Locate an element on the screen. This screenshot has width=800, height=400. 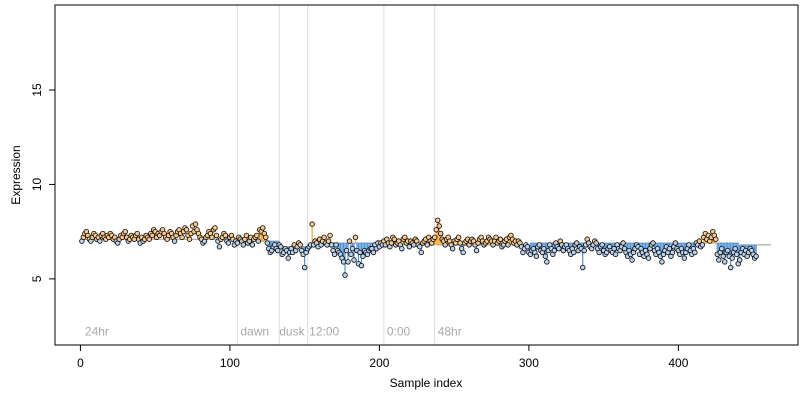
x-tick-label: 0 is located at coordinates (80, 363).